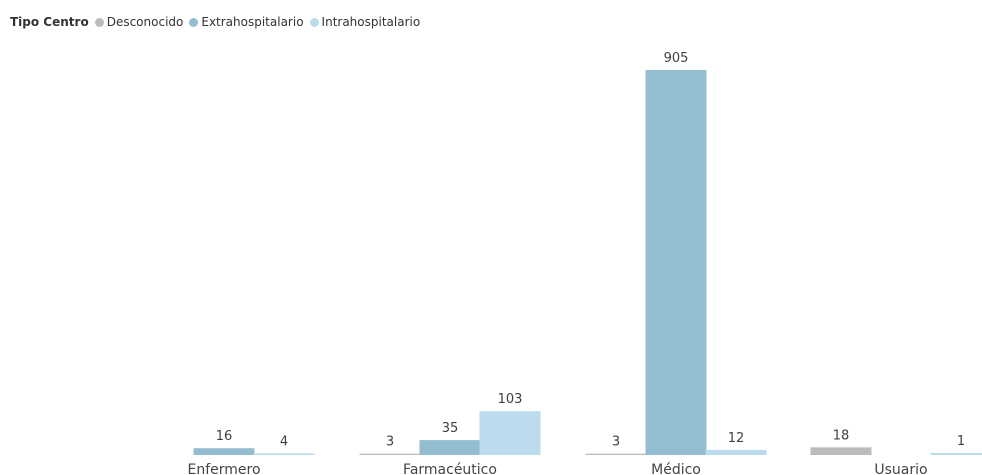 The image size is (982, 475). What do you see at coordinates (450, 468) in the screenshot?
I see `x-tick-label-farmaceutico: Farmacéutico` at bounding box center [450, 468].